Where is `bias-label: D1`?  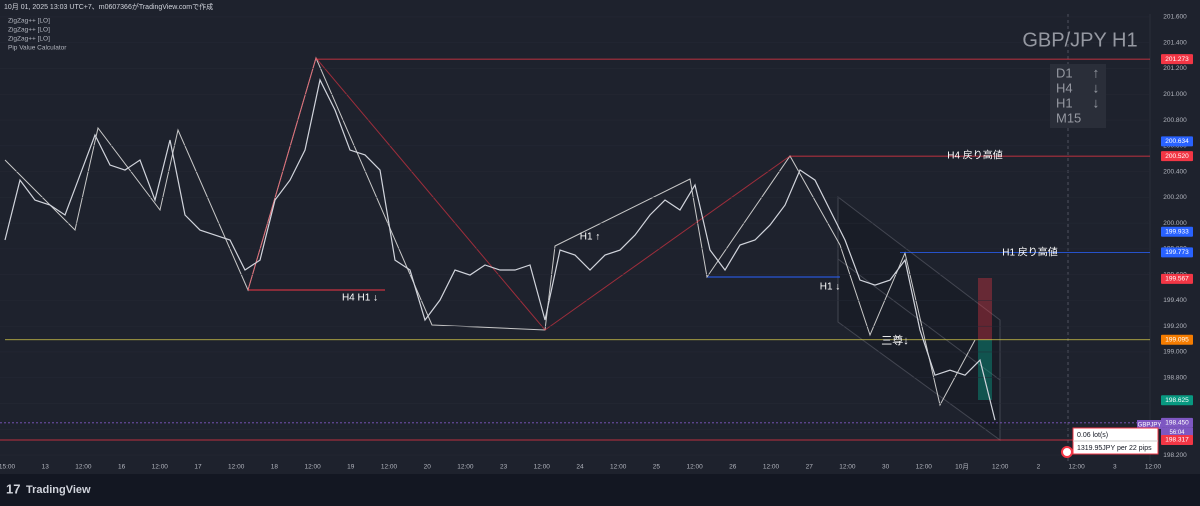 bias-label: D1 is located at coordinates (1064, 72).